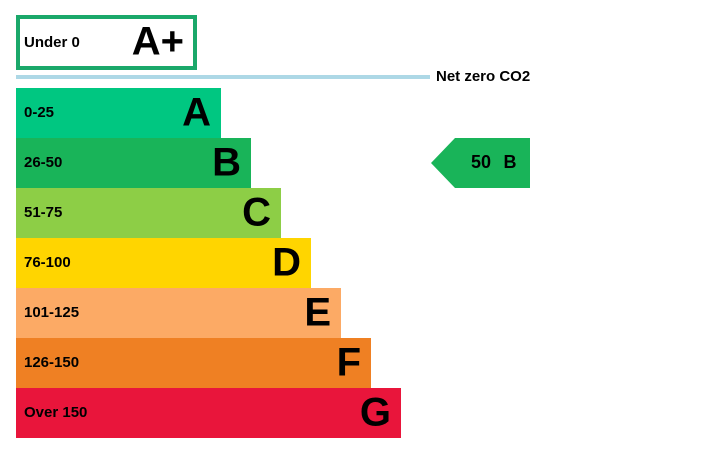  I want to click on band-letter: E, so click(317, 313).